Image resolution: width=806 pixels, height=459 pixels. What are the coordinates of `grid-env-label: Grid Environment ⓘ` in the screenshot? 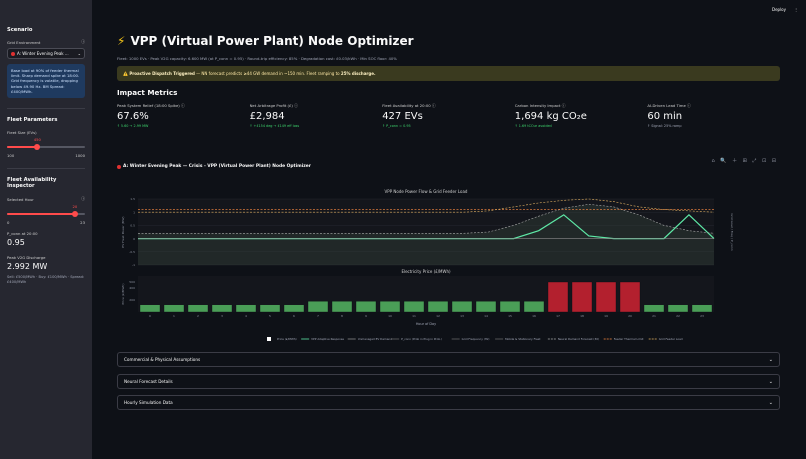 It's located at (46, 42).